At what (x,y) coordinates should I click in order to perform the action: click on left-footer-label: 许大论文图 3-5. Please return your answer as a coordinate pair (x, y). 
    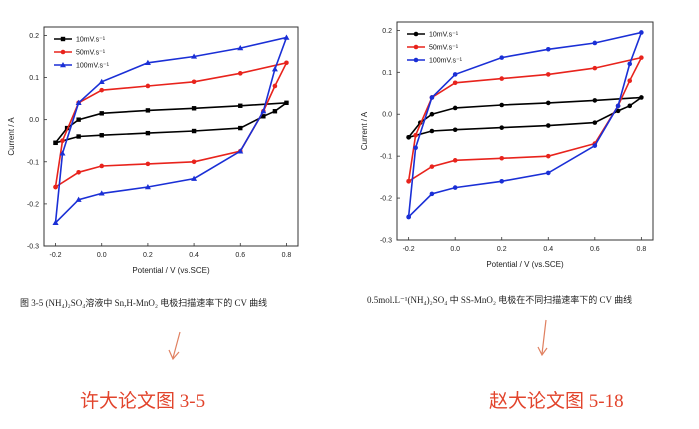
    Looking at the image, I should click on (143, 401).